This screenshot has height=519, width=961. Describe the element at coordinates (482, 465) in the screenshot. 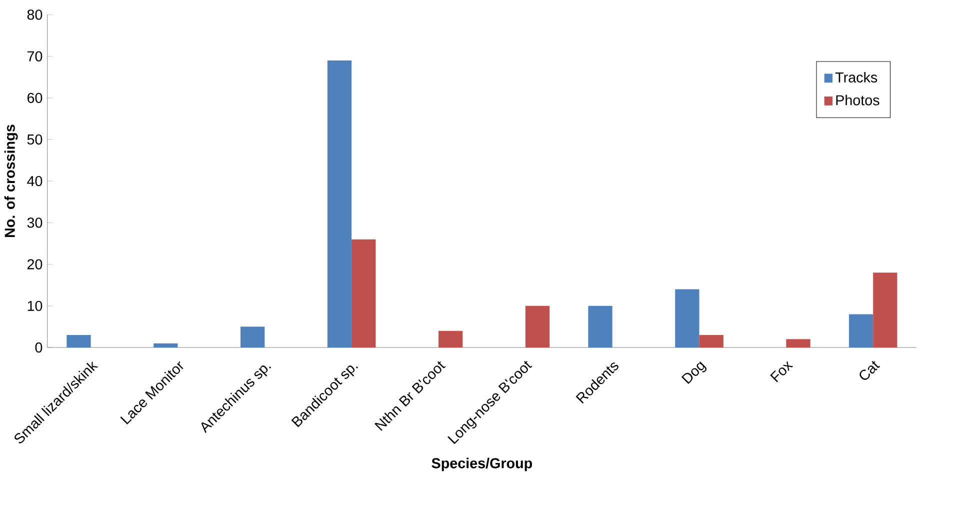

I see `x-axis-title: Species/Group` at that location.